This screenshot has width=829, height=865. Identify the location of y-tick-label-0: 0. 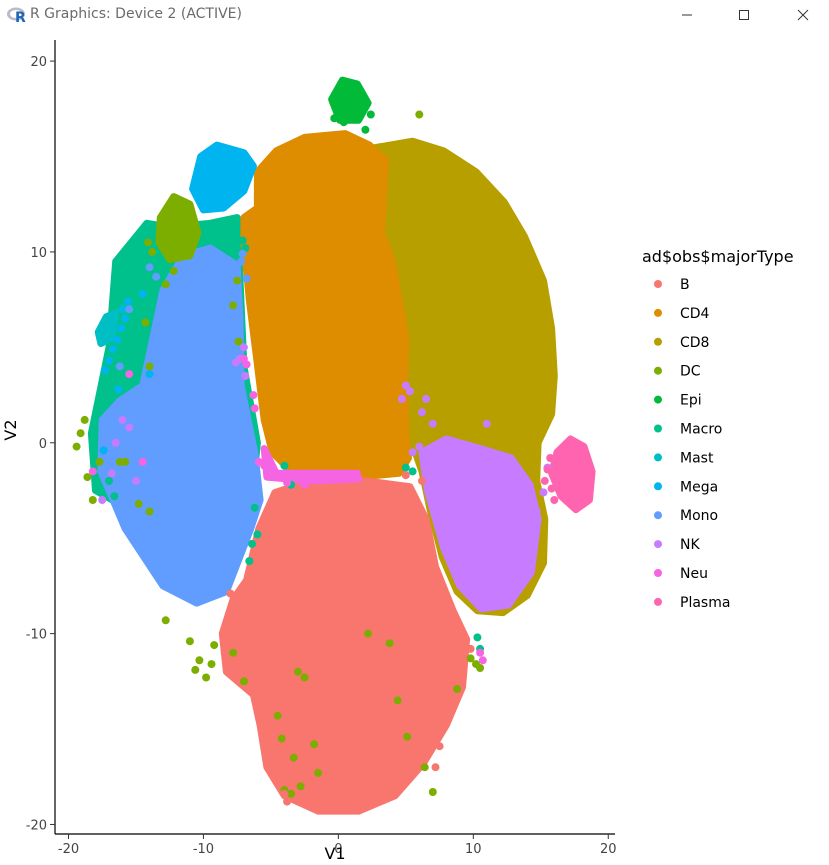
(43, 444).